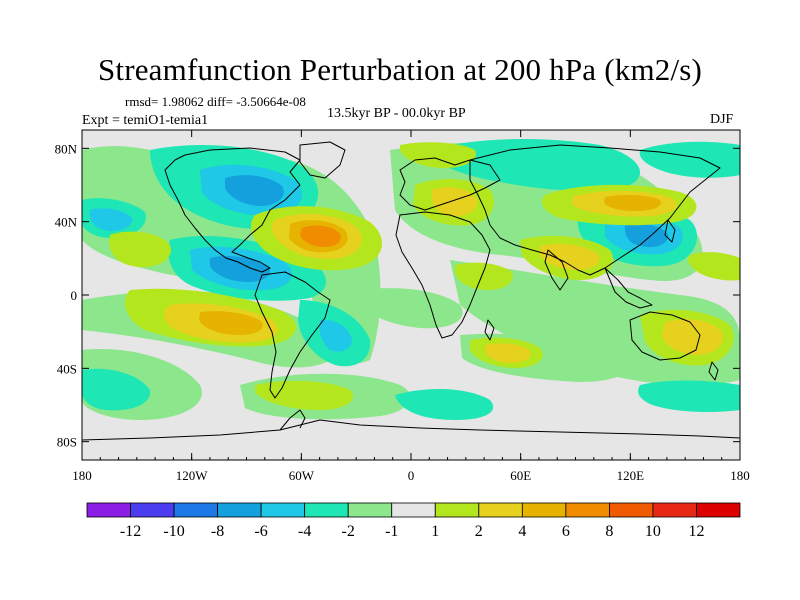  Describe the element at coordinates (292, 420) in the screenshot. I see `coast-antarctic-peninsula` at that location.